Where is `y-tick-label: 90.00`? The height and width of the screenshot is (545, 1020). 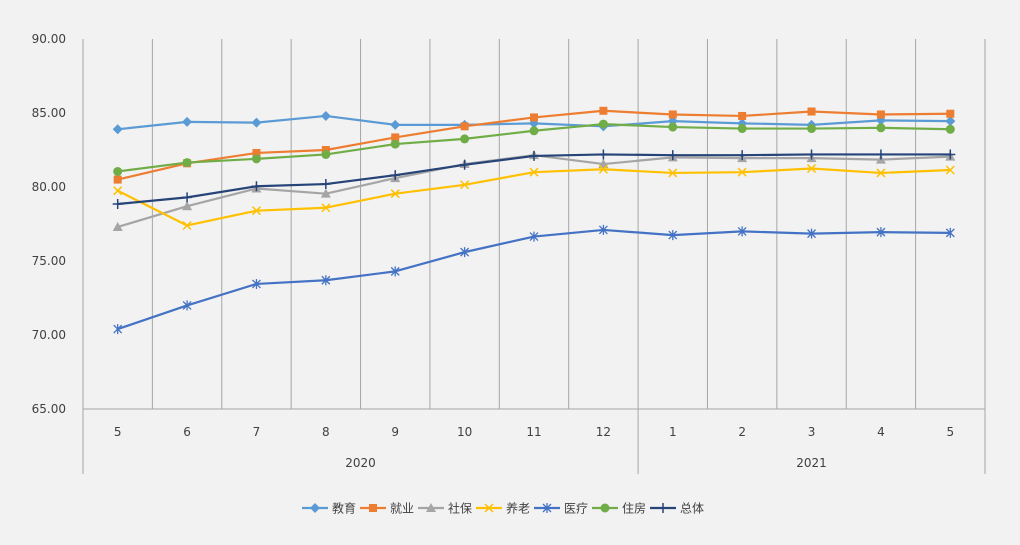 y-tick-label: 90.00 is located at coordinates (49, 39).